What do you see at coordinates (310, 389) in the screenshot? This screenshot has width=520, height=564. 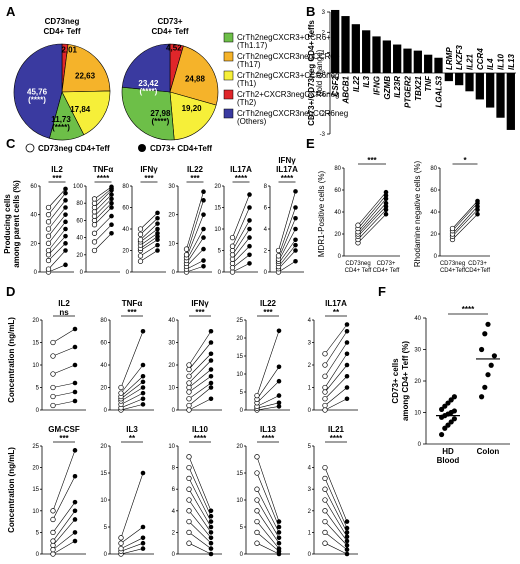 I see `tick-label: 1` at bounding box center [310, 389].